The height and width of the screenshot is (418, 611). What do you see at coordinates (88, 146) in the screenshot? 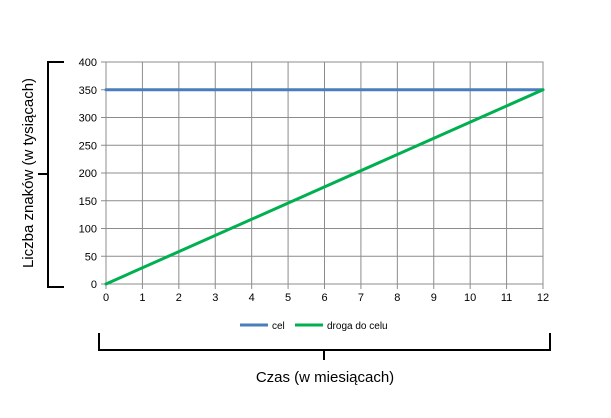
I see `y-tick-label: 250` at bounding box center [88, 146].